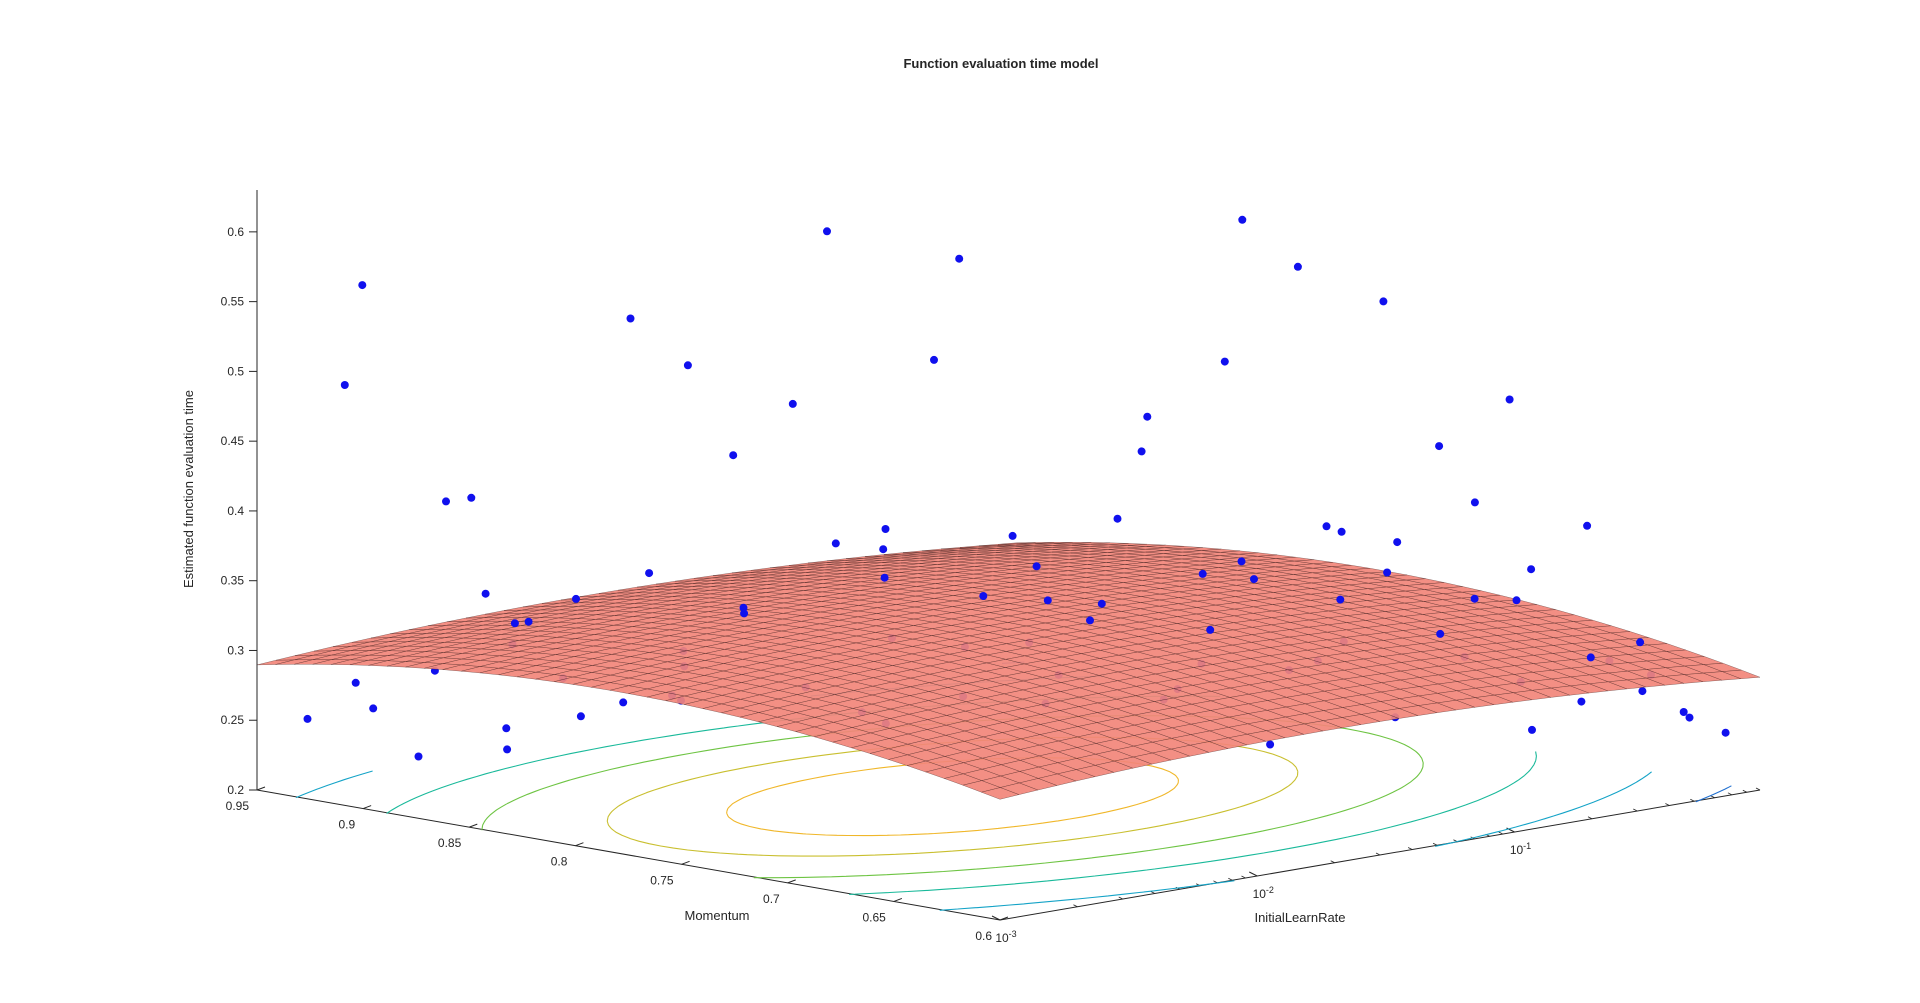  Describe the element at coordinates (235, 511) in the screenshot. I see `z-tick-label: 0.4` at that location.